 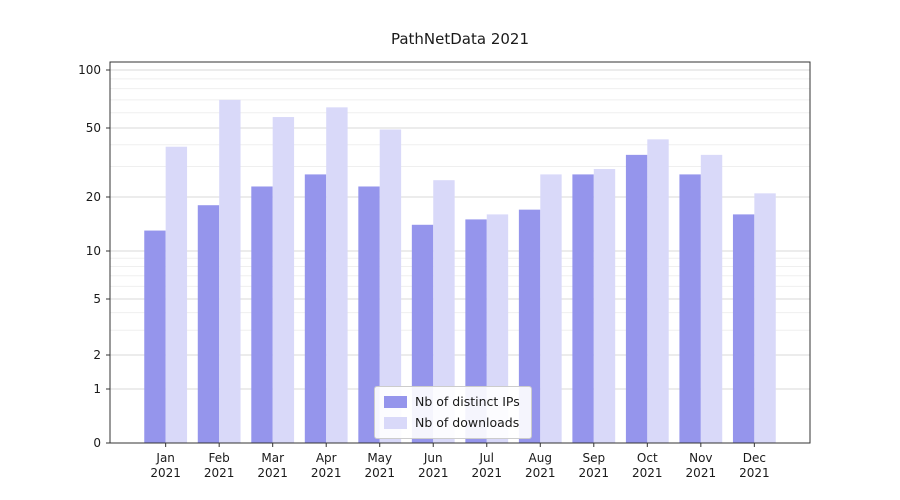 I want to click on legend: Nb of distinct IPs Nb of downloads, so click(x=453, y=412).